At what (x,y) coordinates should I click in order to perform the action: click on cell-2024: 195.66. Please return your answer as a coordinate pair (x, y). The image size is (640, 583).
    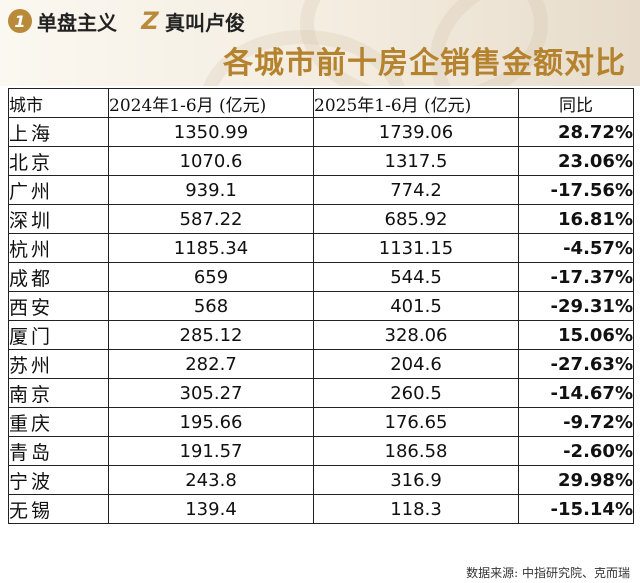
    Looking at the image, I should click on (211, 422).